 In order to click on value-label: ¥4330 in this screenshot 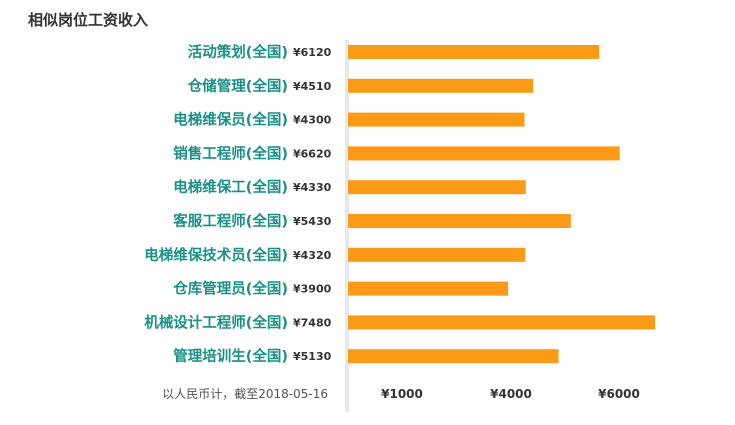, I will do `click(312, 187)`.